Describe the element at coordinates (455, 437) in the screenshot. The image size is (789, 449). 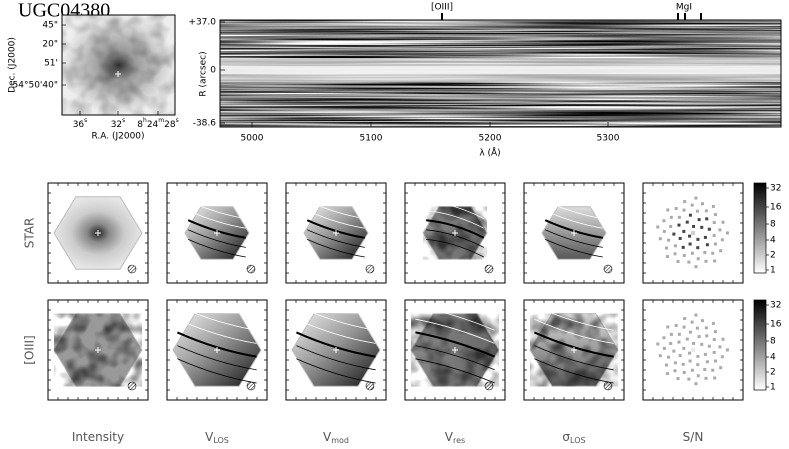
I see `column-label: Vres` at that location.